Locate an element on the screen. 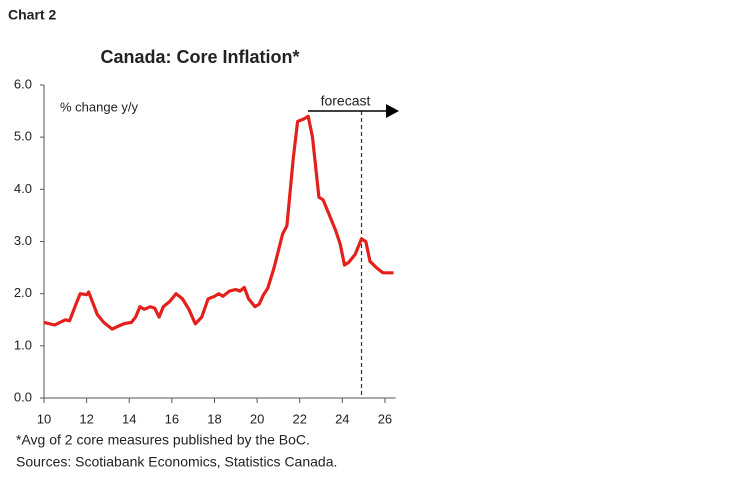  chart-title: Canada: Core Inflation* is located at coordinates (199, 57).